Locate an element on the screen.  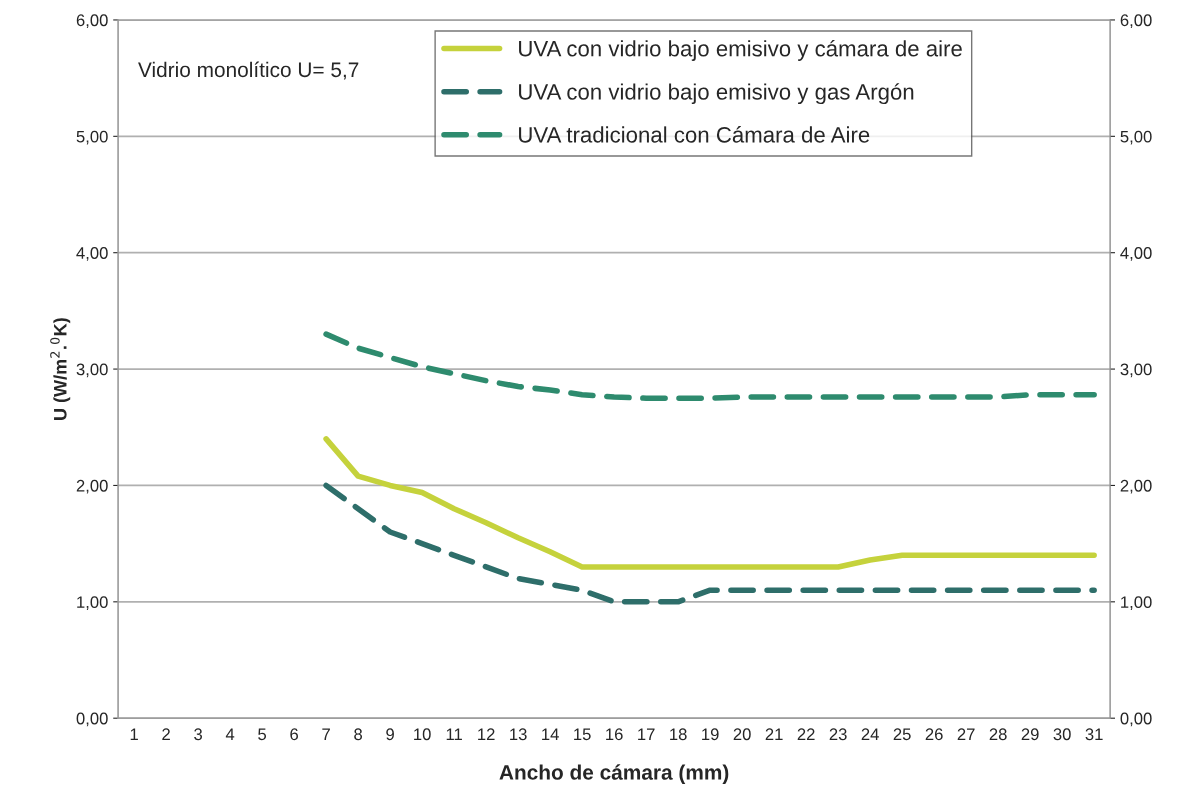
y2-tick-label: 0,00 is located at coordinates (1136, 719).